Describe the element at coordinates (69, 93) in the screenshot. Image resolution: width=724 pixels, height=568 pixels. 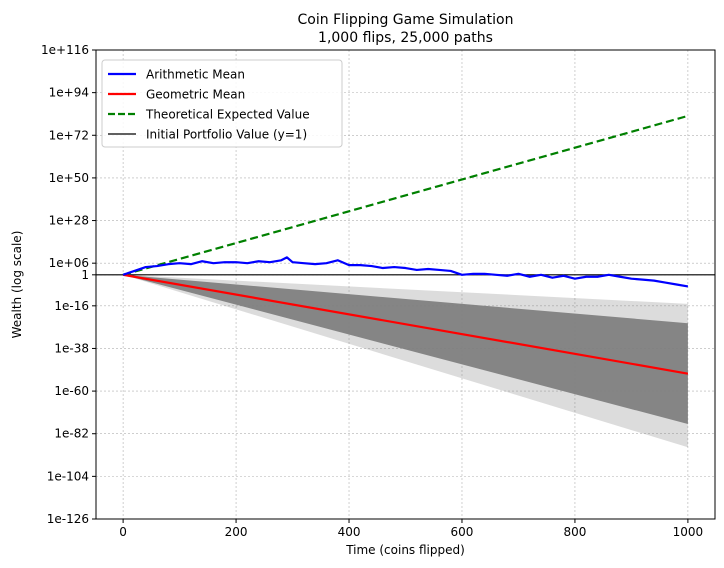
I see `y-tick-label-1: 1e+94` at that location.